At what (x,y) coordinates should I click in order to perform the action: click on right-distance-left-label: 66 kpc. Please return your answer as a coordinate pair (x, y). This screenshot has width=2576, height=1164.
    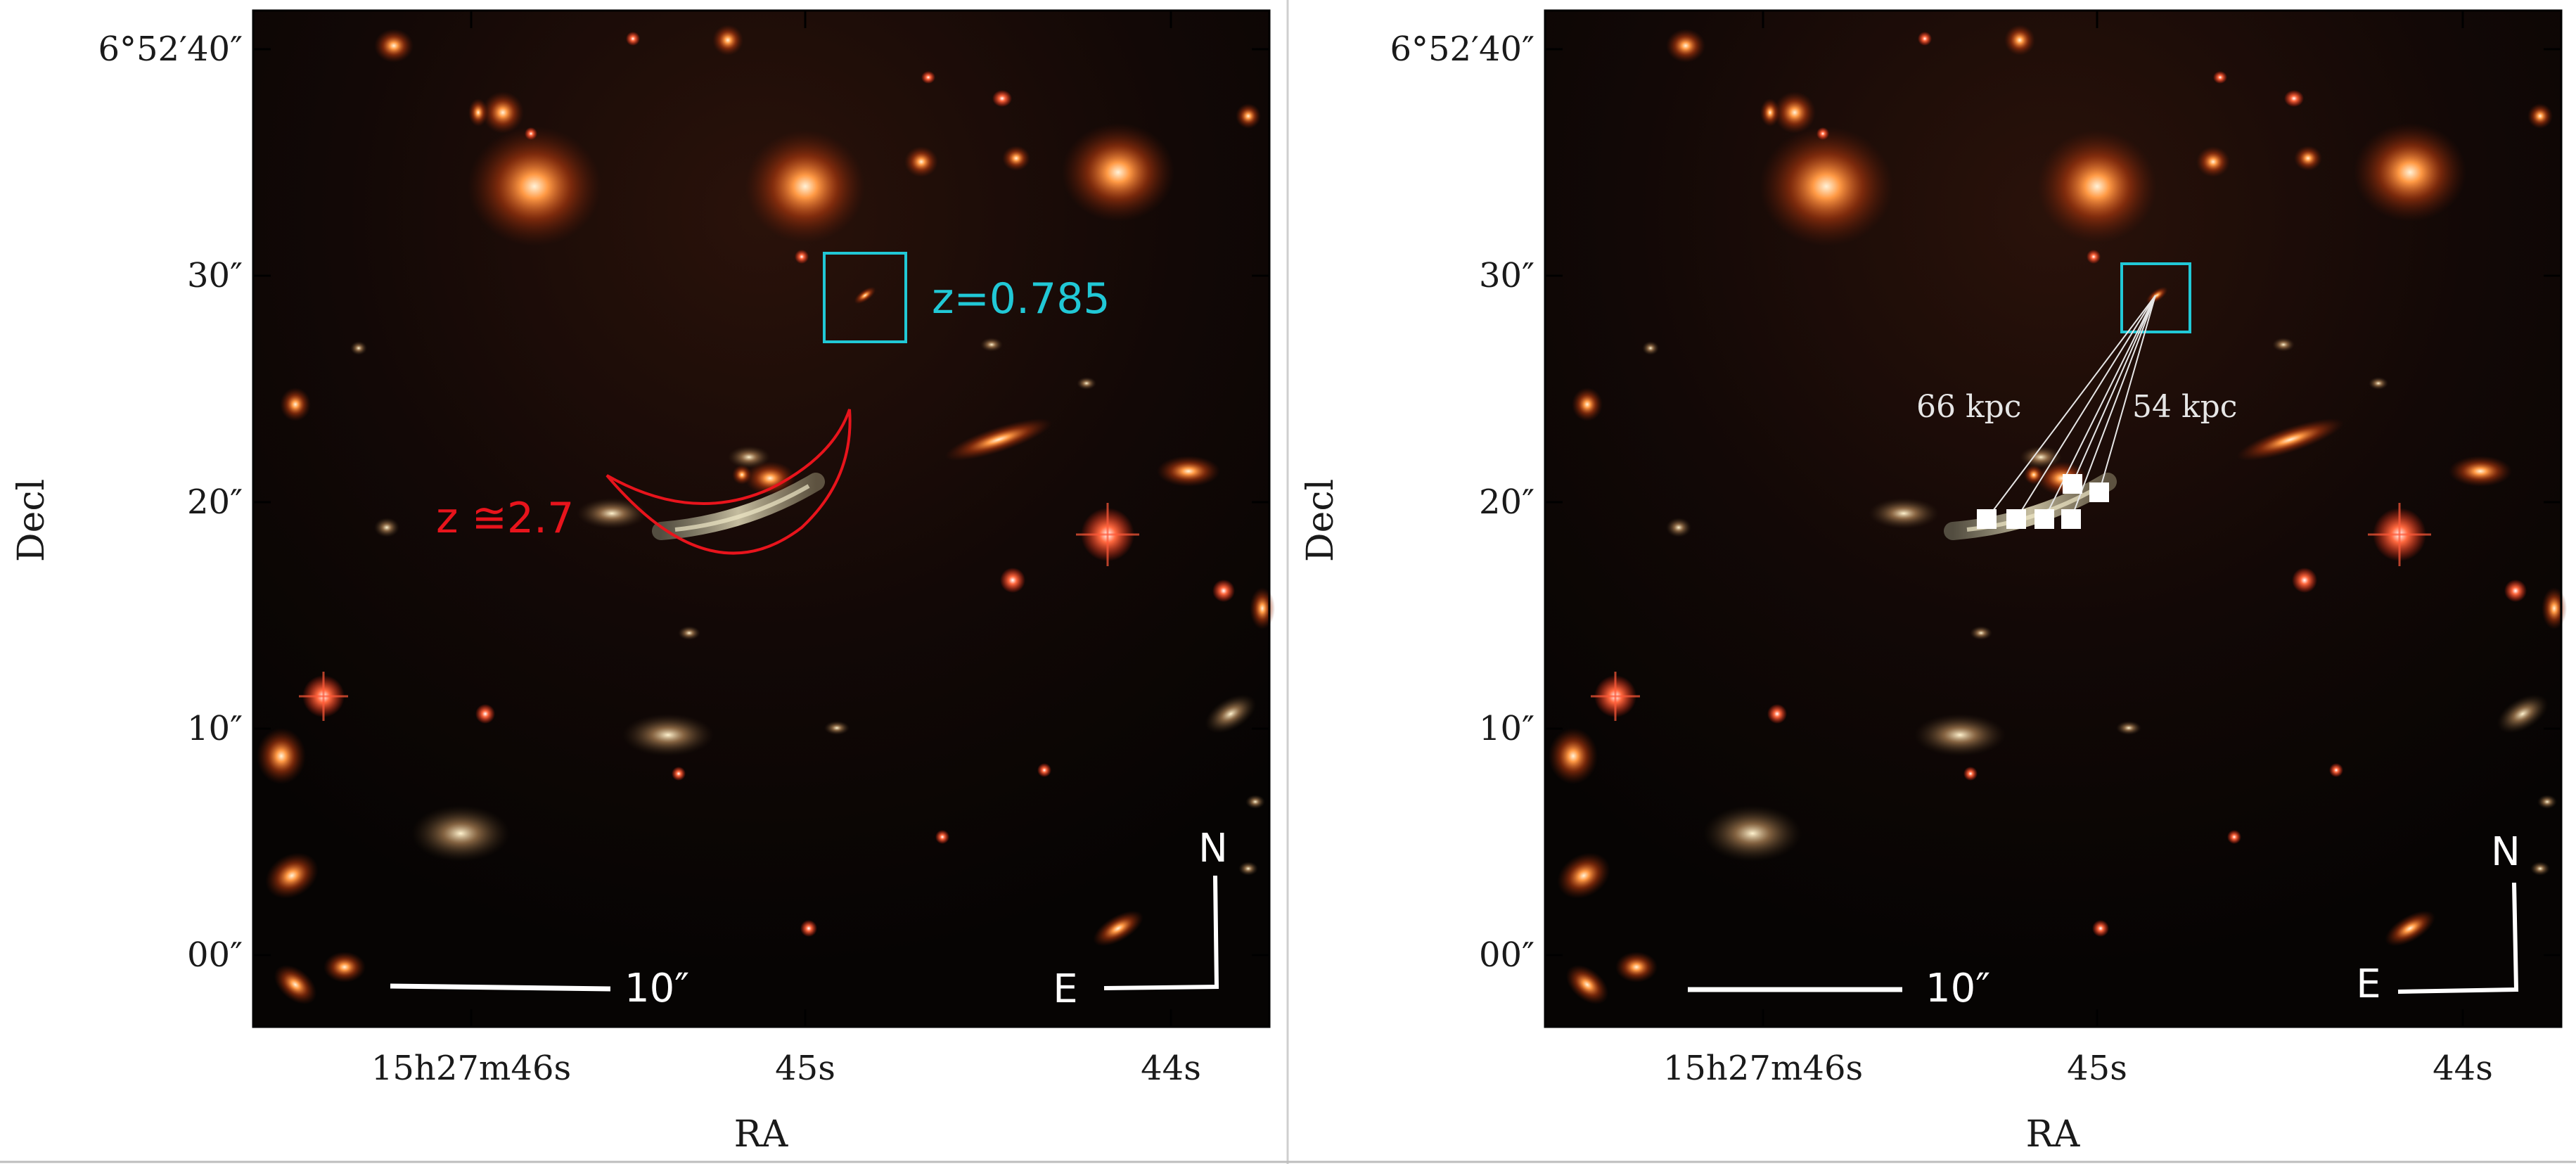
    Looking at the image, I should click on (1968, 407).